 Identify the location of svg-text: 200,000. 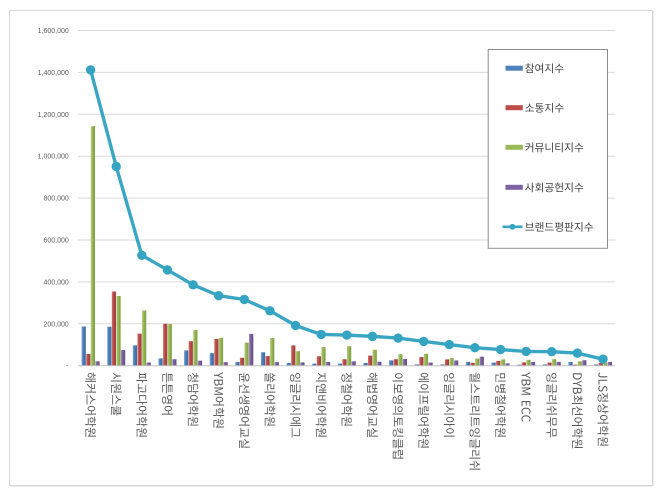
(55, 324).